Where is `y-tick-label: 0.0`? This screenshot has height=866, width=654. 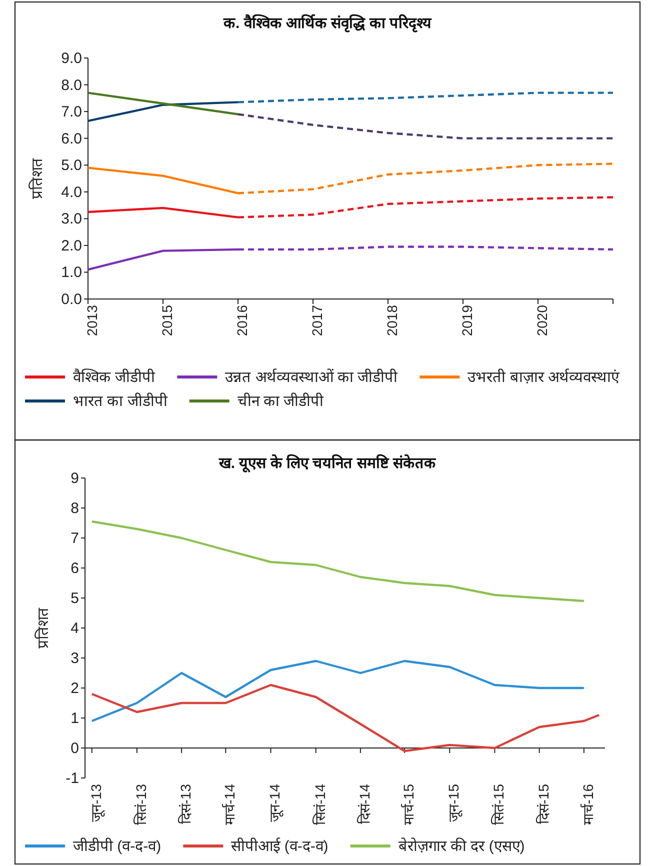
y-tick-label: 0.0 is located at coordinates (71, 299).